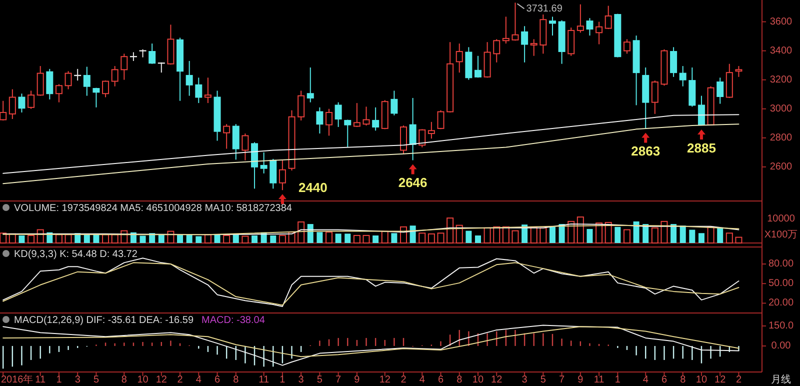  Describe the element at coordinates (544, 9) in the screenshot. I see `annotation: 3731.69` at that location.